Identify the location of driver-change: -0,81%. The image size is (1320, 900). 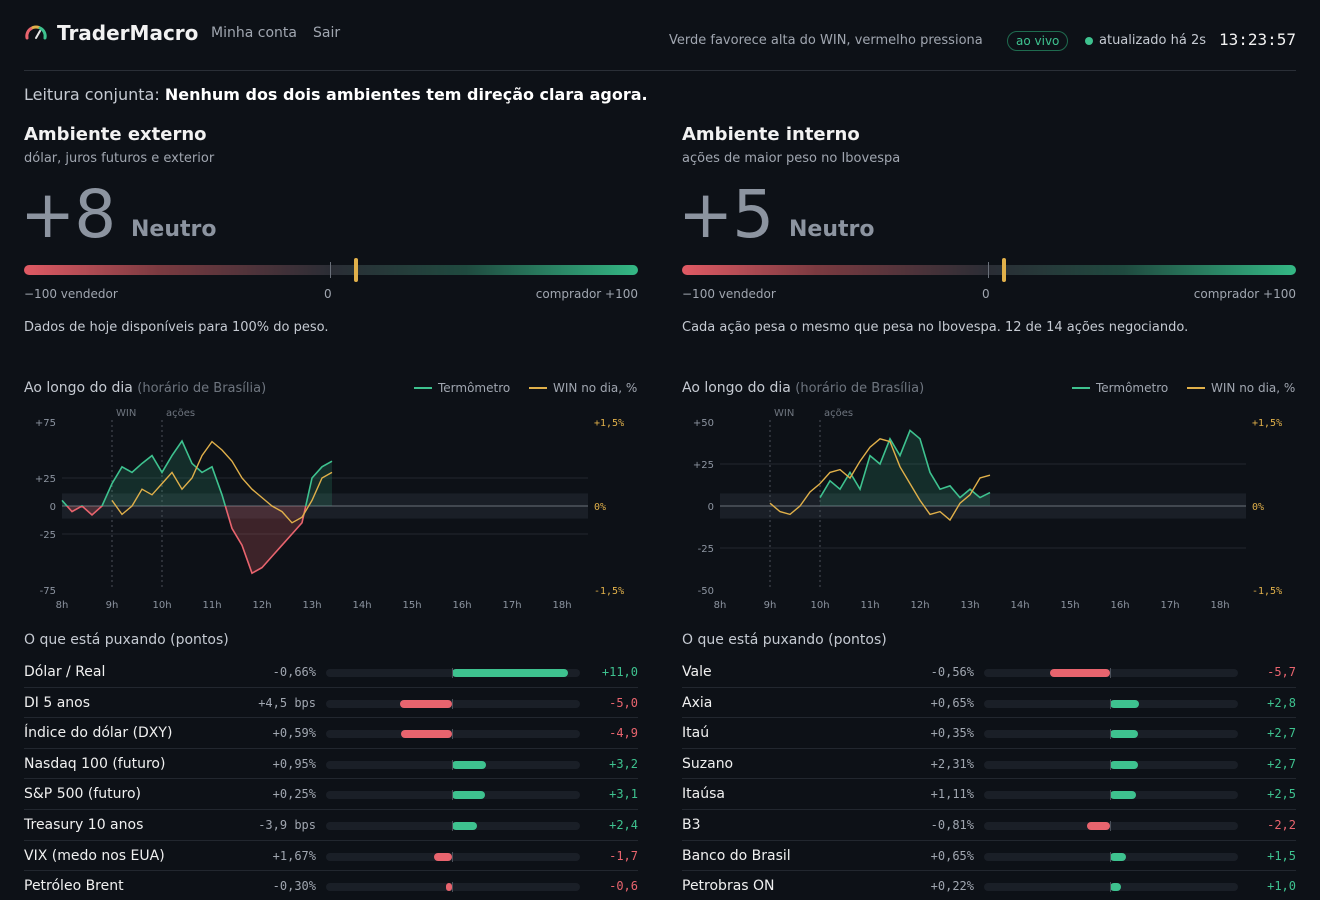
(952, 824).